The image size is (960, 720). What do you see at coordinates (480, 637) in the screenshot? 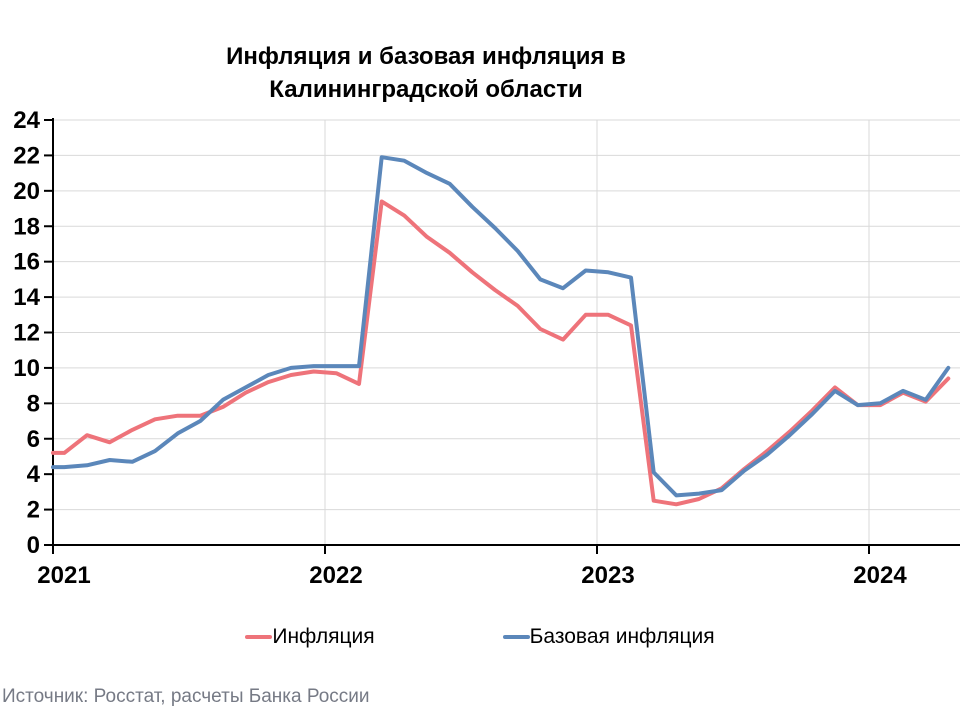
I see `legend: Инфляция Базовая инфляция` at bounding box center [480, 637].